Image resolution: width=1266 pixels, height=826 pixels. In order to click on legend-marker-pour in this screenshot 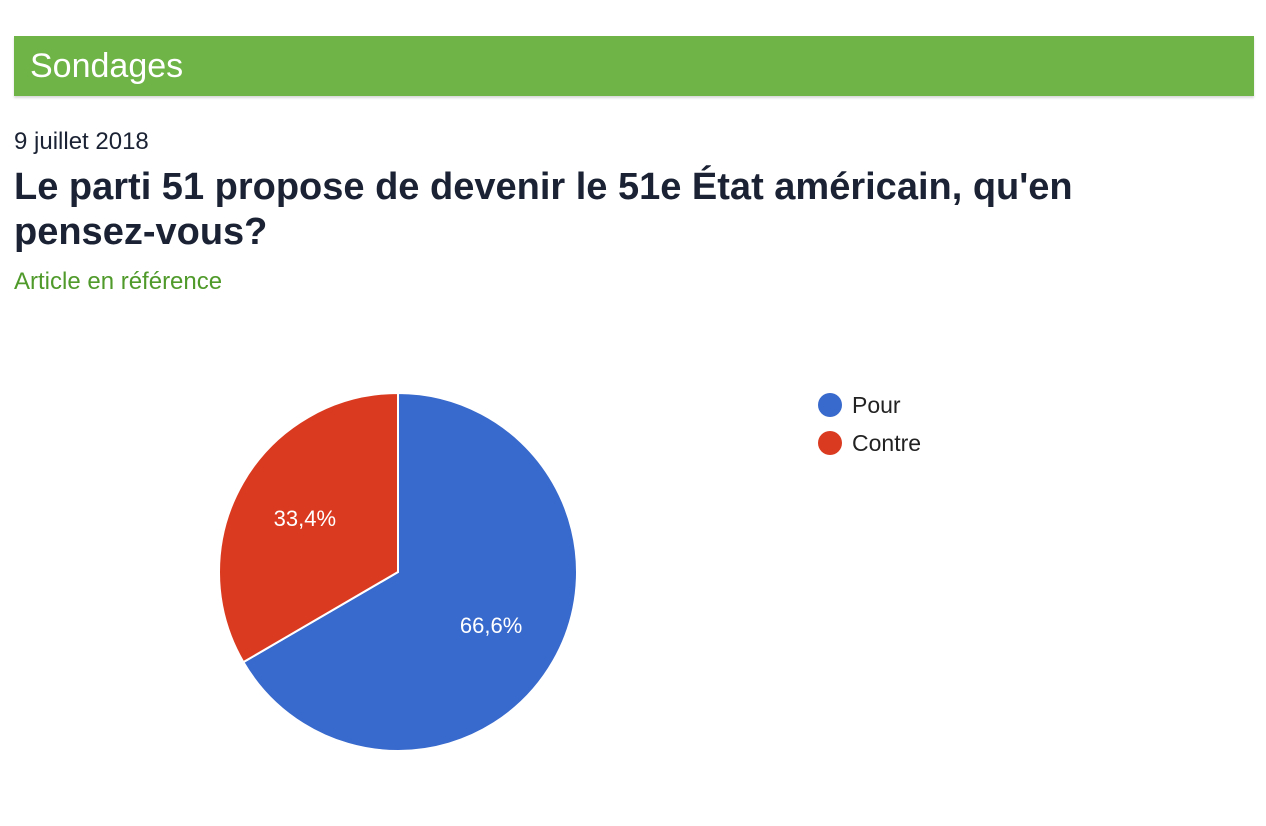, I will do `click(830, 405)`.